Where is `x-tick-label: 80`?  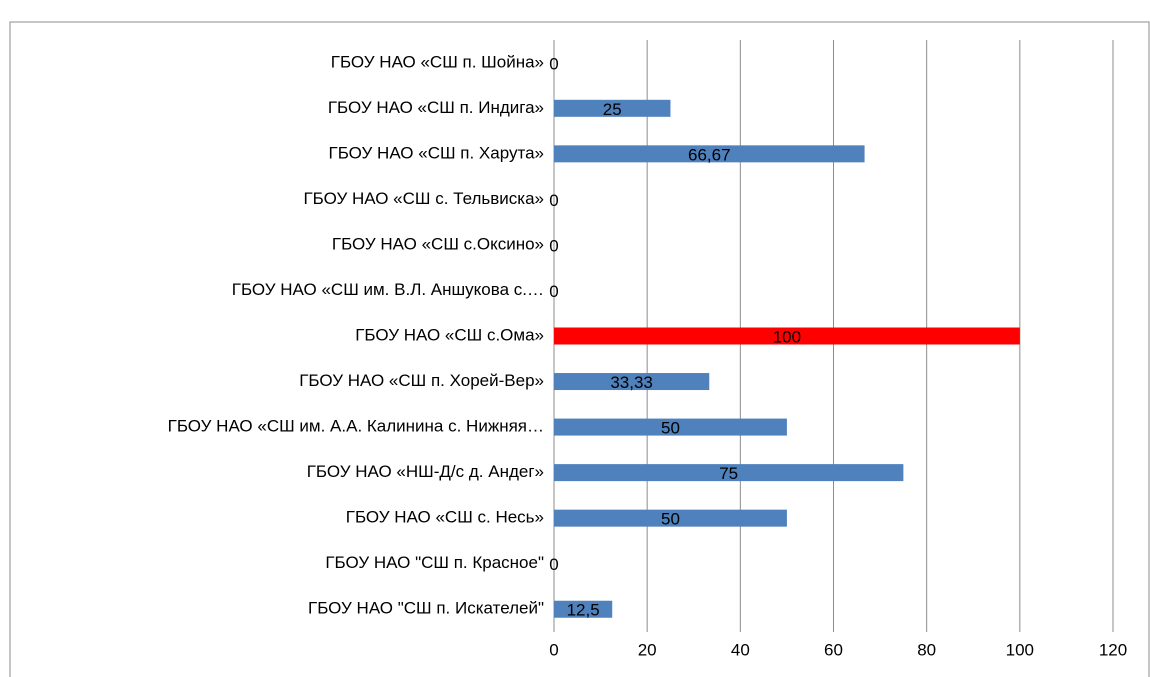 x-tick-label: 80 is located at coordinates (926, 649).